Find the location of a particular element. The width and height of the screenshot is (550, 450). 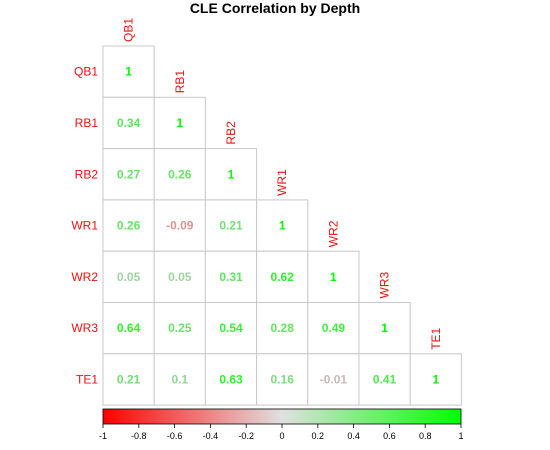

cell-TE1-WR3 is located at coordinates (384, 379).